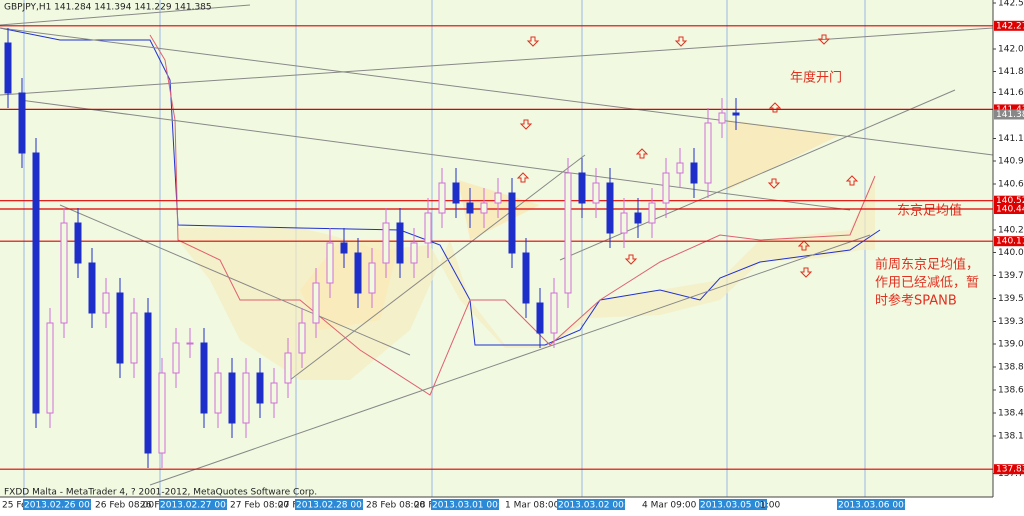 This screenshot has width=1024, height=516. I want to click on annotation: 作用已经减低，暂, so click(927, 283).